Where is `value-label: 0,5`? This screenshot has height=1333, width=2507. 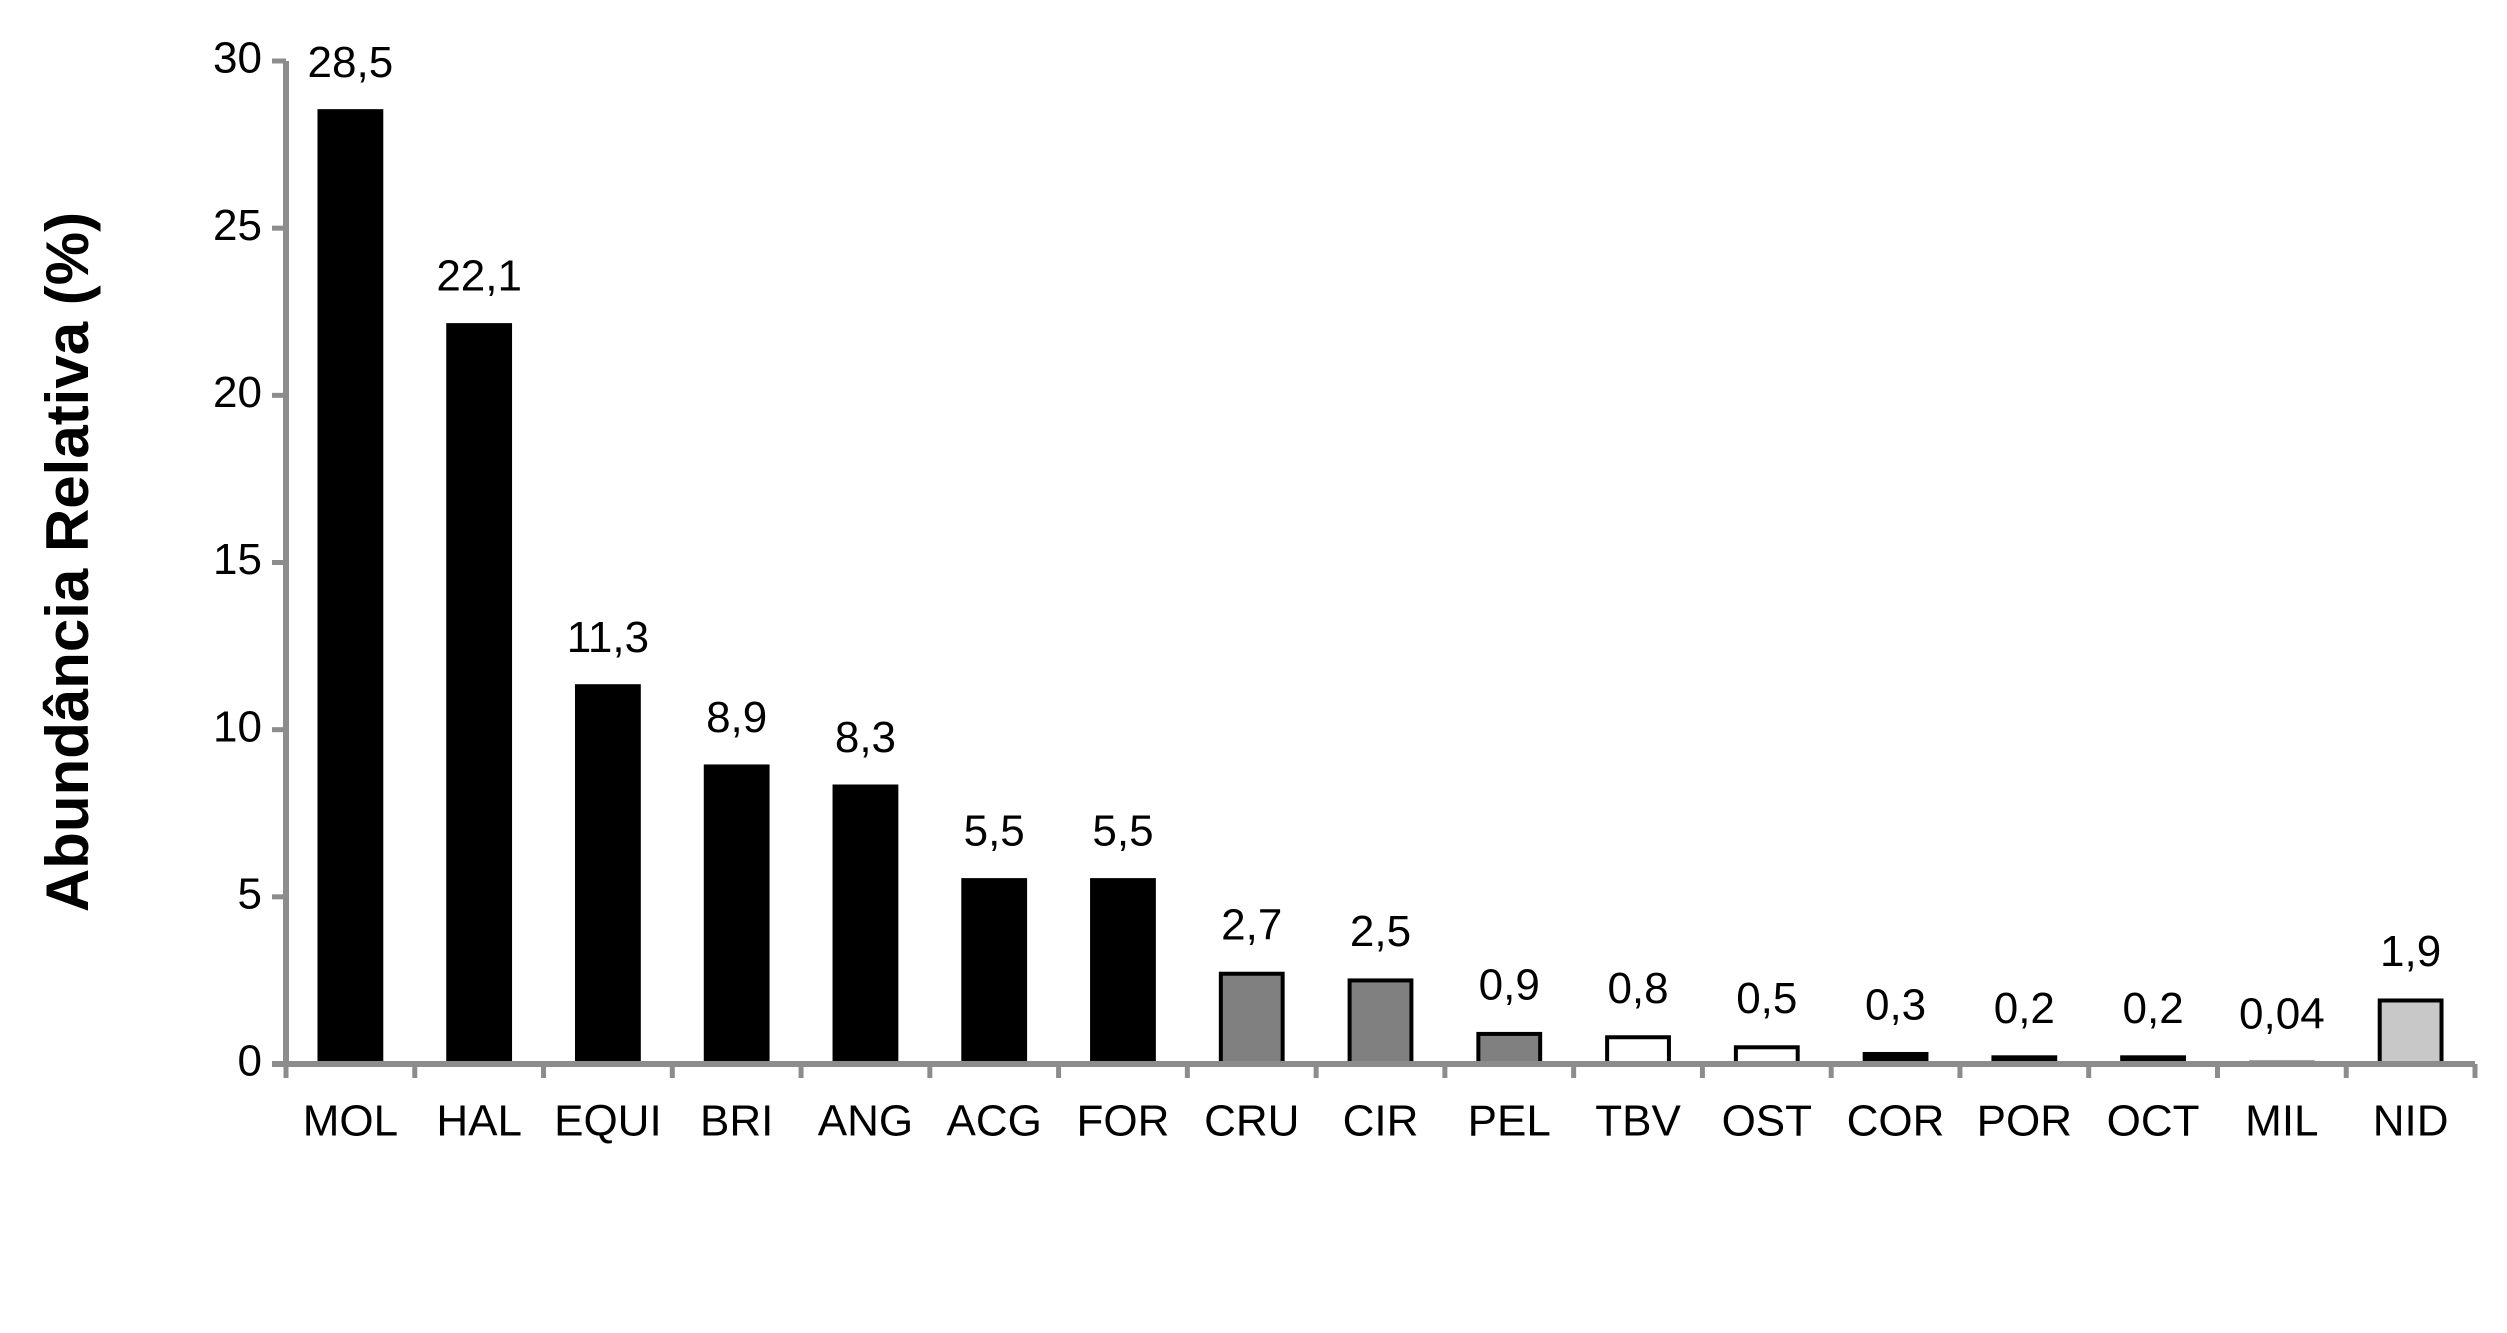
value-label: 0,5 is located at coordinates (1766, 998).